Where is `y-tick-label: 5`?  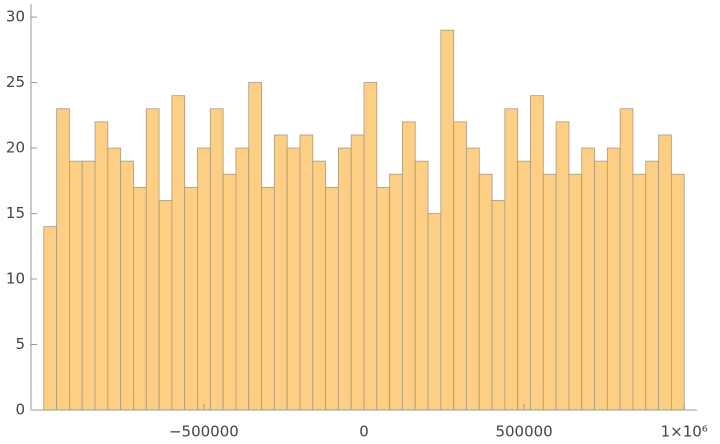
y-tick-label: 5 is located at coordinates (20, 344).